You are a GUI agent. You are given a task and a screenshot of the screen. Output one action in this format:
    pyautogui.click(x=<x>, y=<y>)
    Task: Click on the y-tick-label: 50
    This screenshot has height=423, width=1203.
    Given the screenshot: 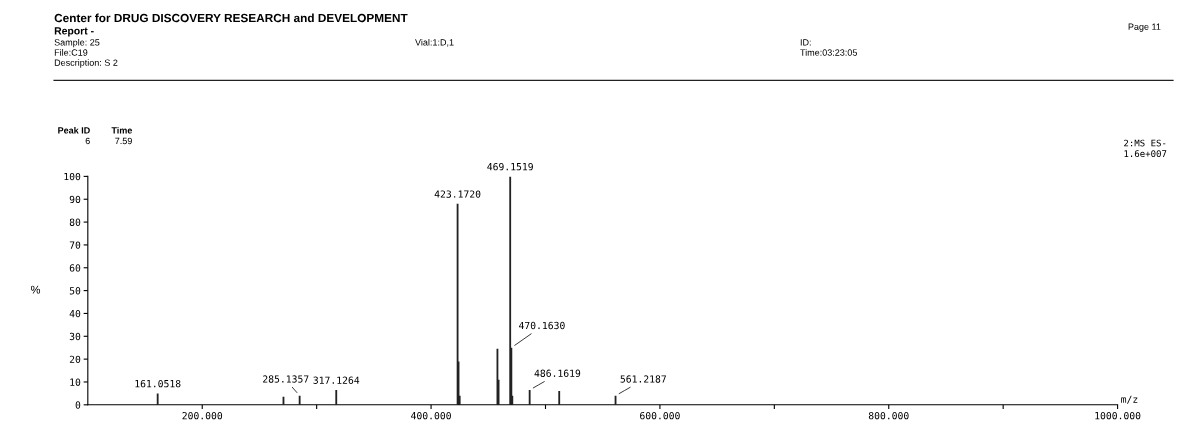 What is the action you would take?
    pyautogui.click(x=75, y=291)
    